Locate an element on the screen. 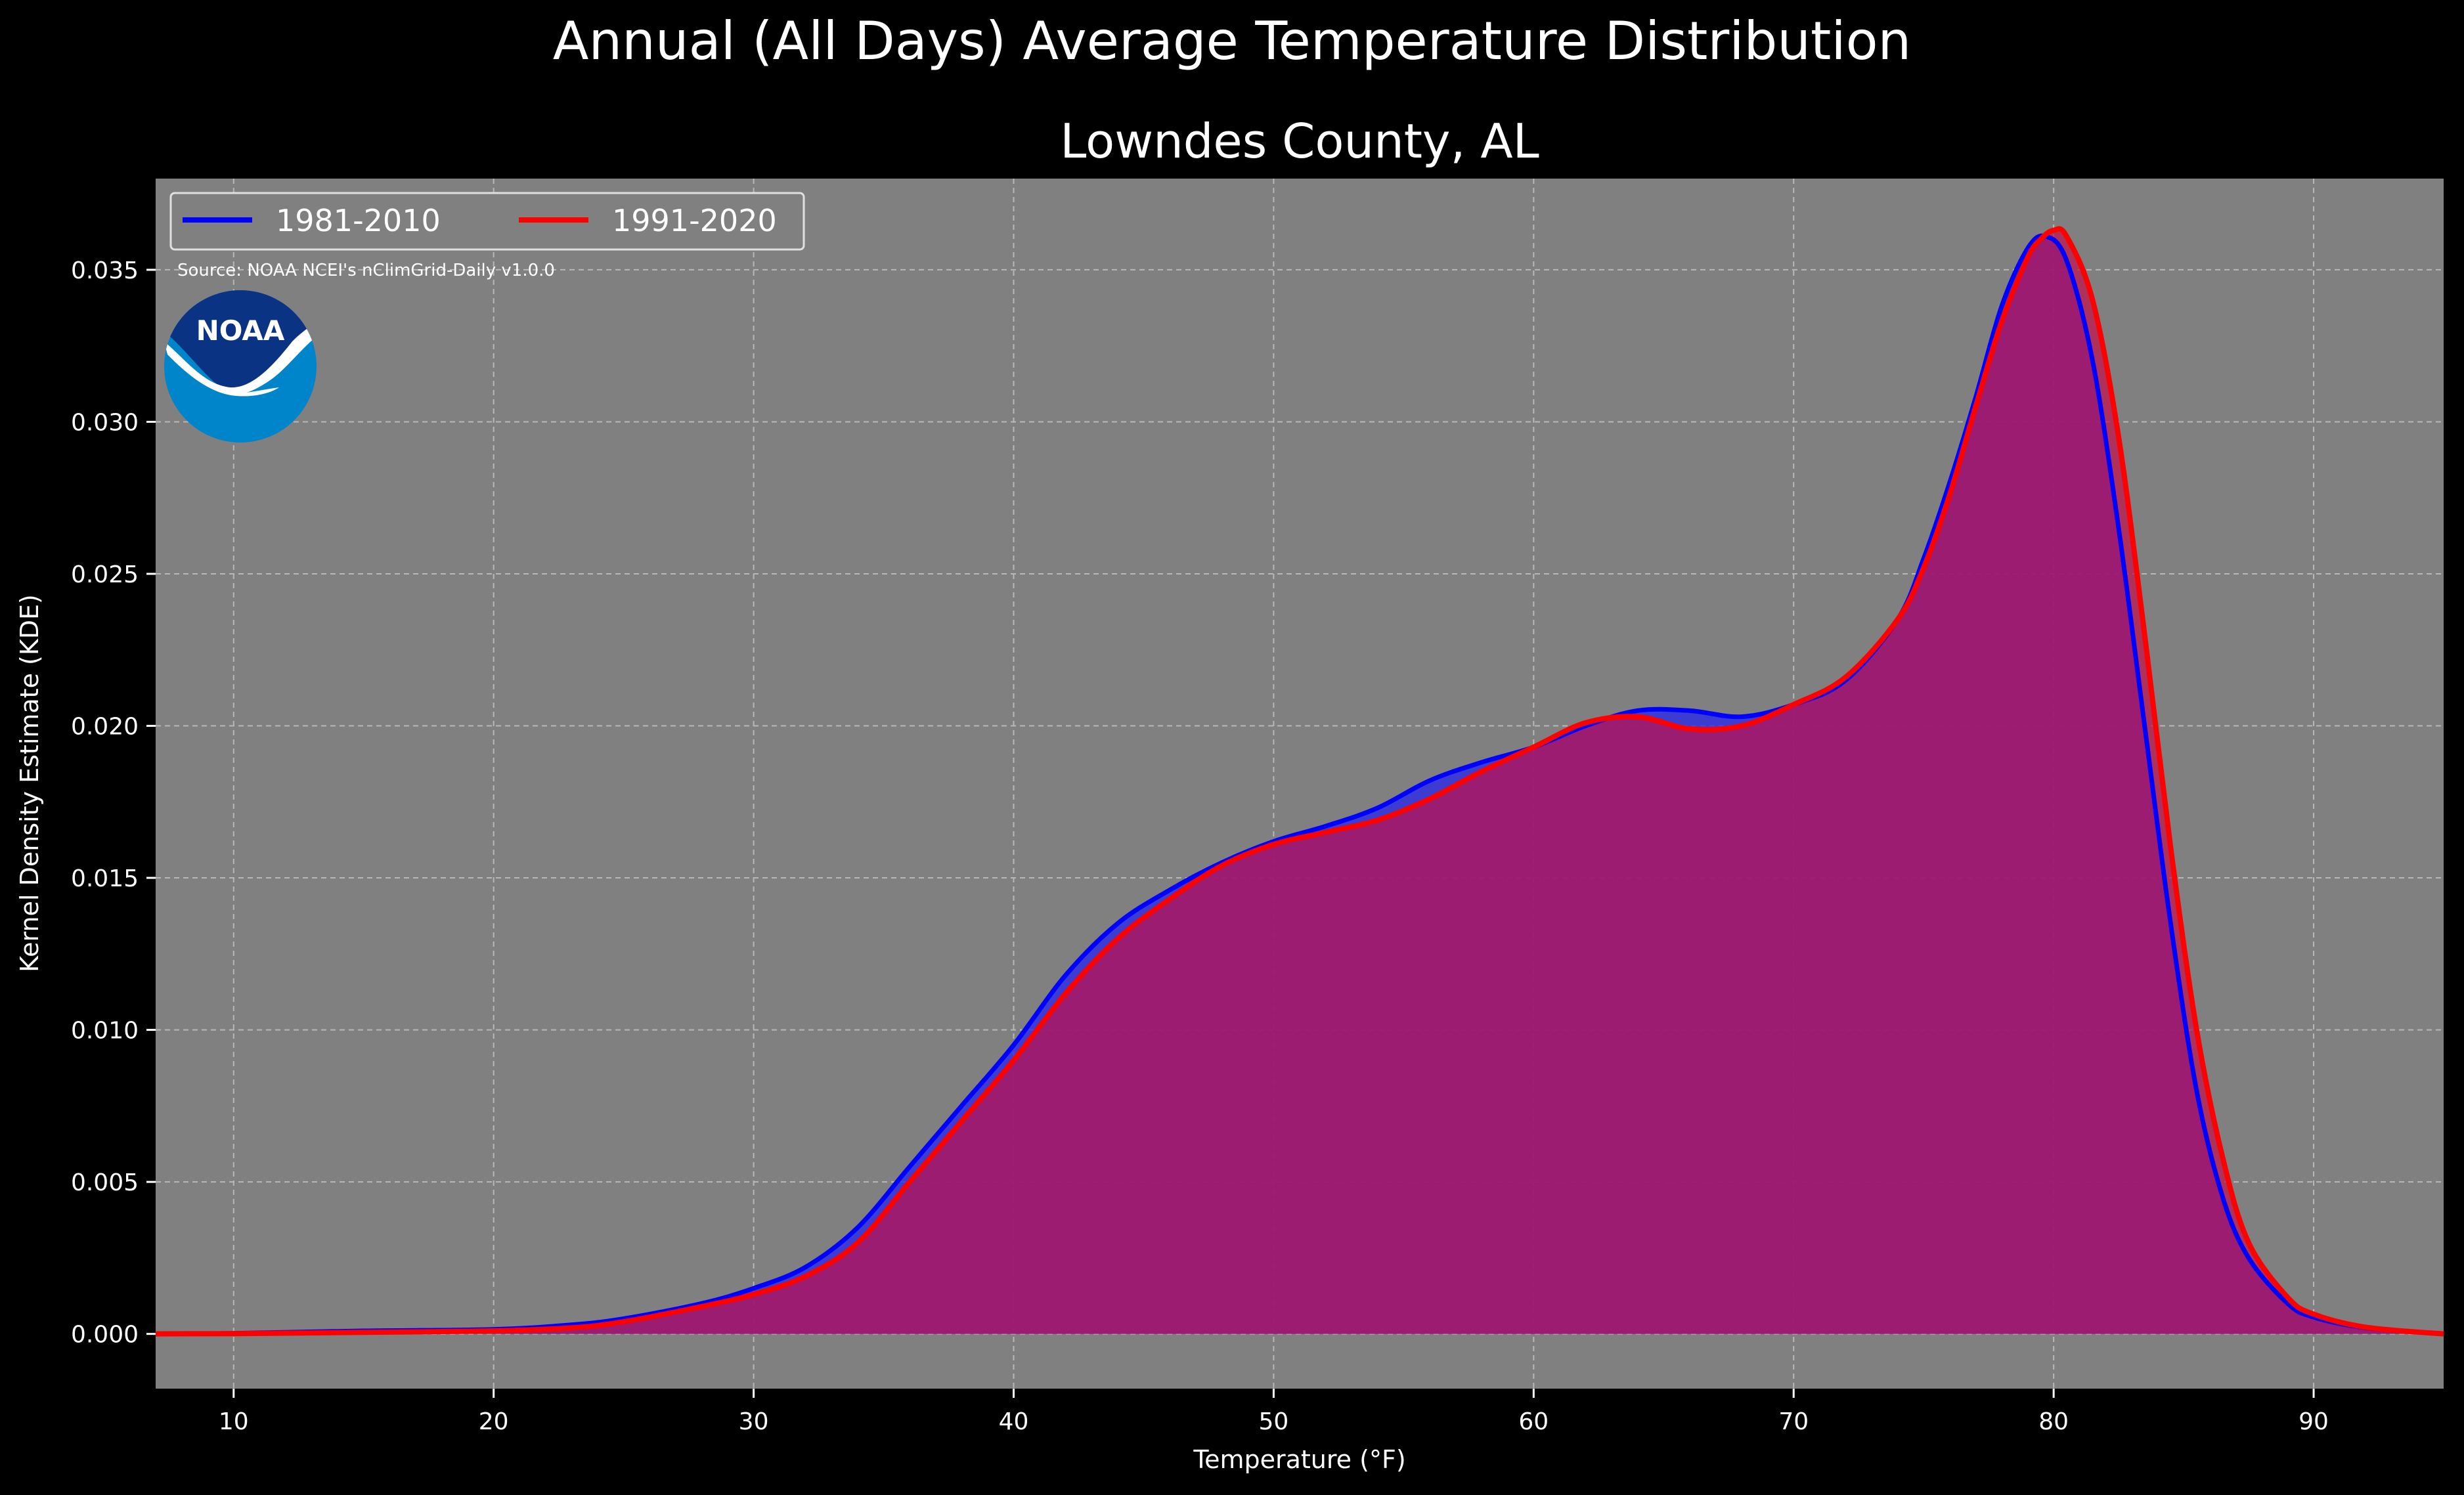 The height and width of the screenshot is (1495, 2464). noaa-logo-text: NOAA is located at coordinates (240, 330).